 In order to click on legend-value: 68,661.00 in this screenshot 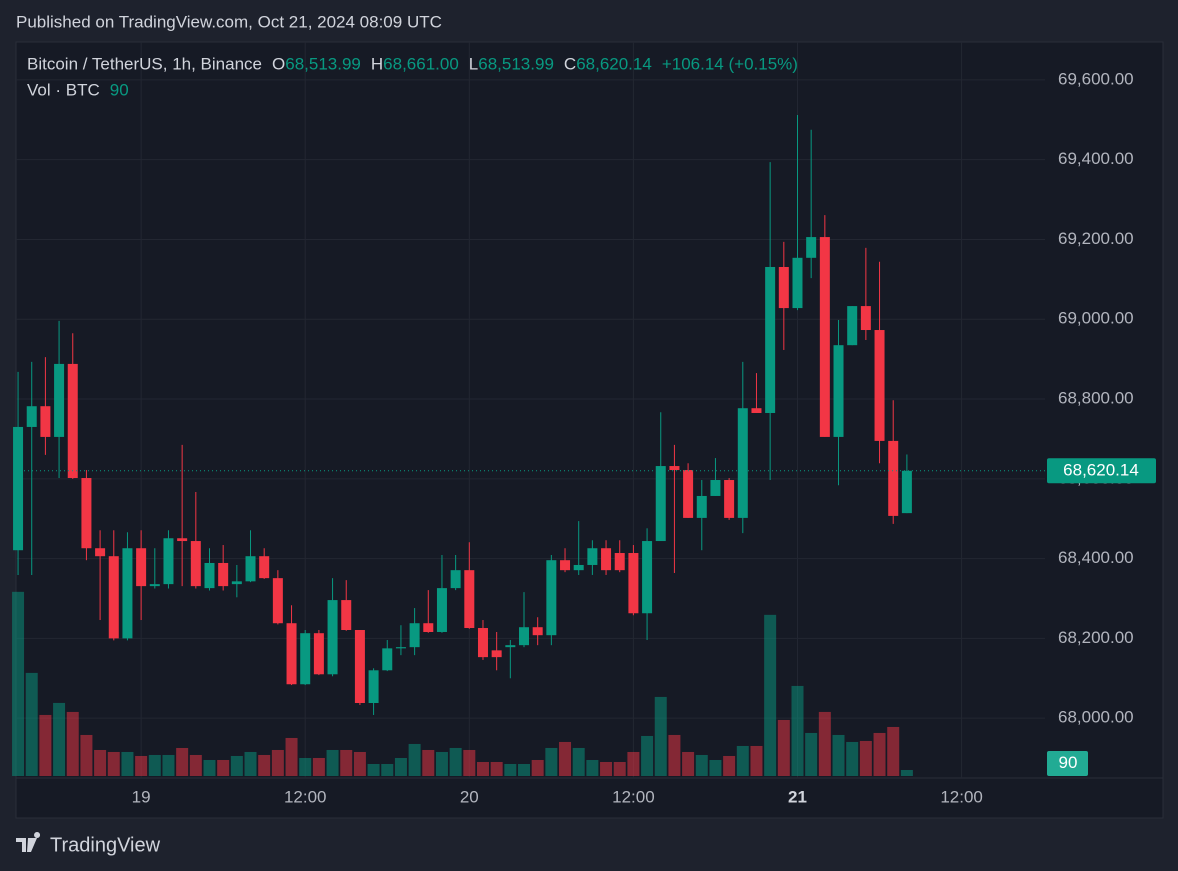, I will do `click(421, 63)`.